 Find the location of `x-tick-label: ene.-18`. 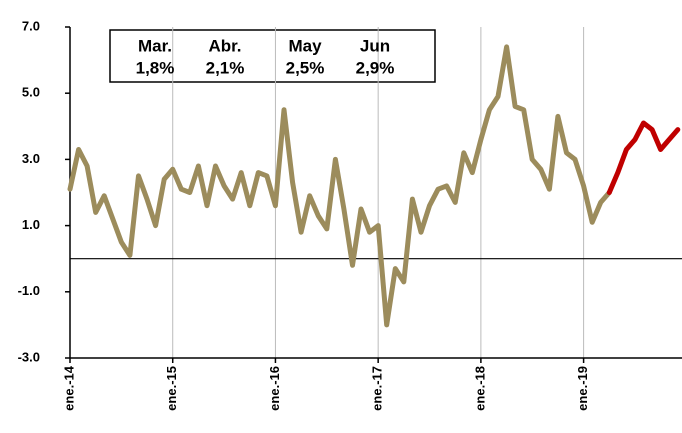

x-tick-label: ene.-18 is located at coordinates (479, 388).